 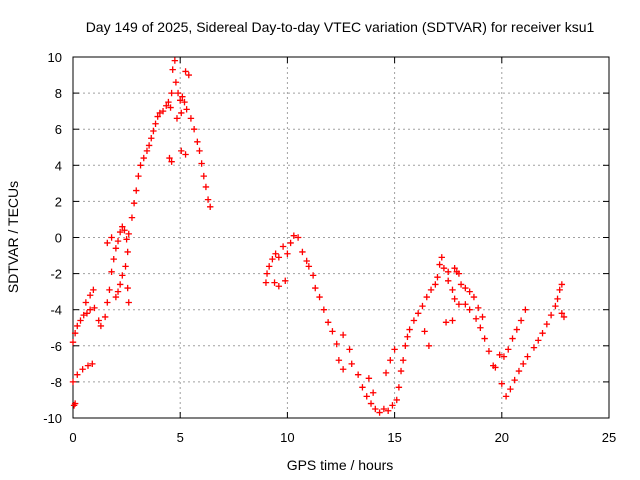 What do you see at coordinates (72, 437) in the screenshot?
I see `x-tick-label: 0` at bounding box center [72, 437].